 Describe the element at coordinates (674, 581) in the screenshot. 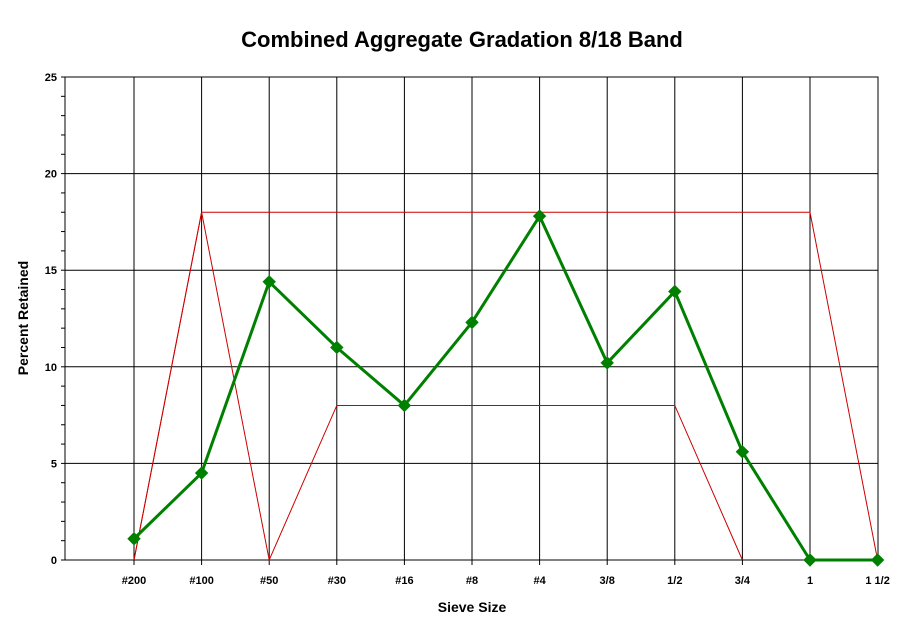

I see `x-tick-label: 1/2` at that location.